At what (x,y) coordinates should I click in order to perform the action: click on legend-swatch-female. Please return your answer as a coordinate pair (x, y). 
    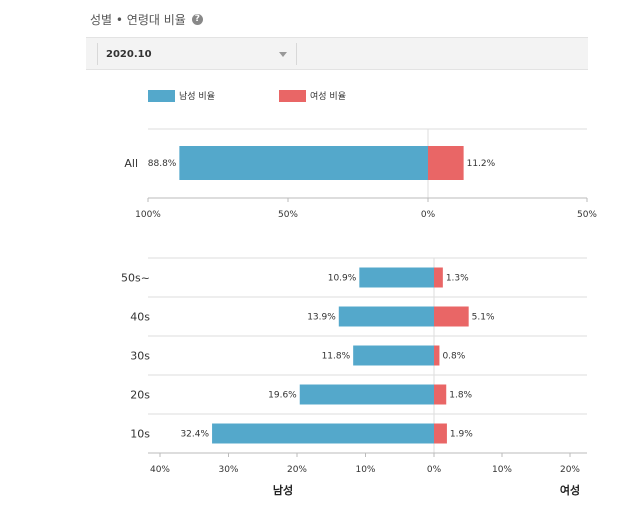
    Looking at the image, I should click on (292, 95).